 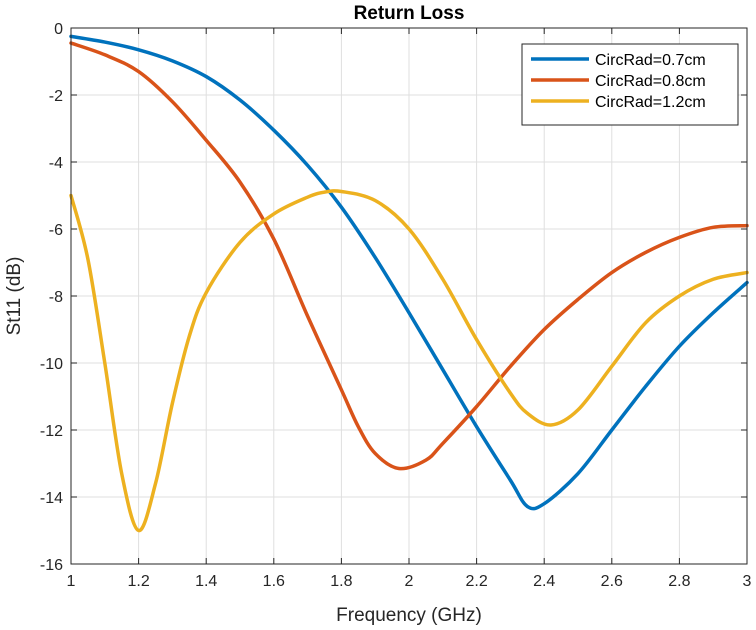 What do you see at coordinates (71, 581) in the screenshot?
I see `x-tick-label: 1` at bounding box center [71, 581].